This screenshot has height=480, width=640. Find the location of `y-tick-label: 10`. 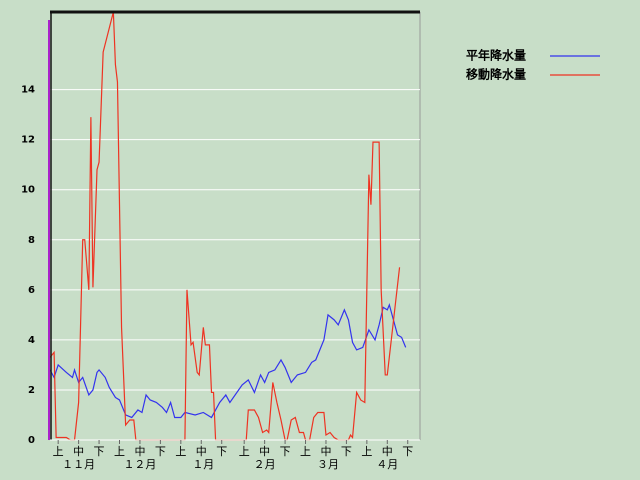

y-tick-label: 10 is located at coordinates (28, 190).